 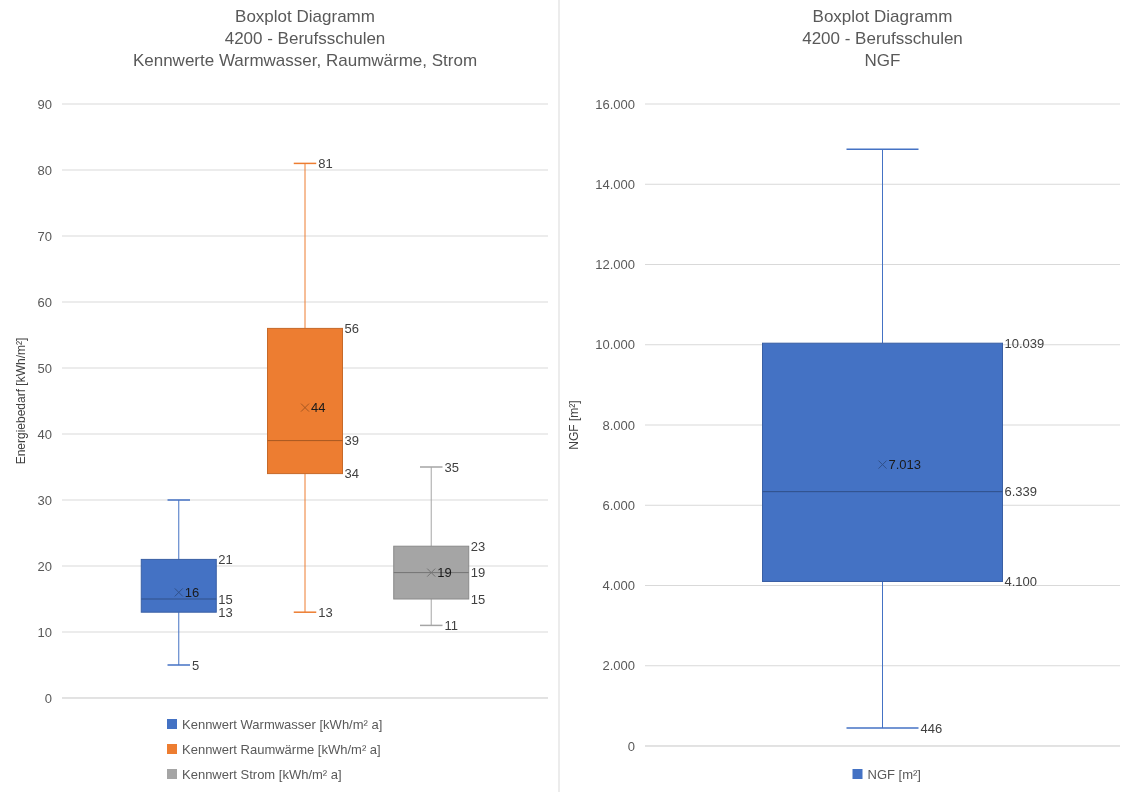 What do you see at coordinates (574, 425) in the screenshot?
I see `y-axis-title: NGF [m²]` at bounding box center [574, 425].